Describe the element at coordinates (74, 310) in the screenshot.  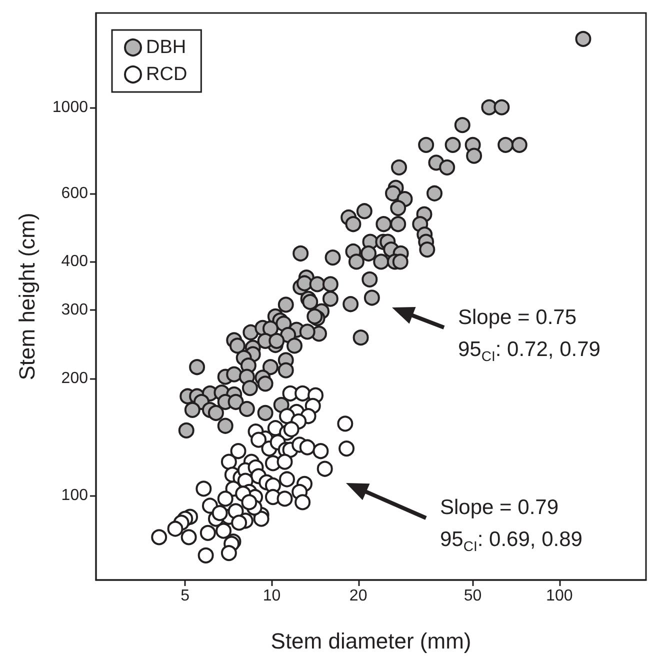
I see `y-tick-label: 300` at that location.